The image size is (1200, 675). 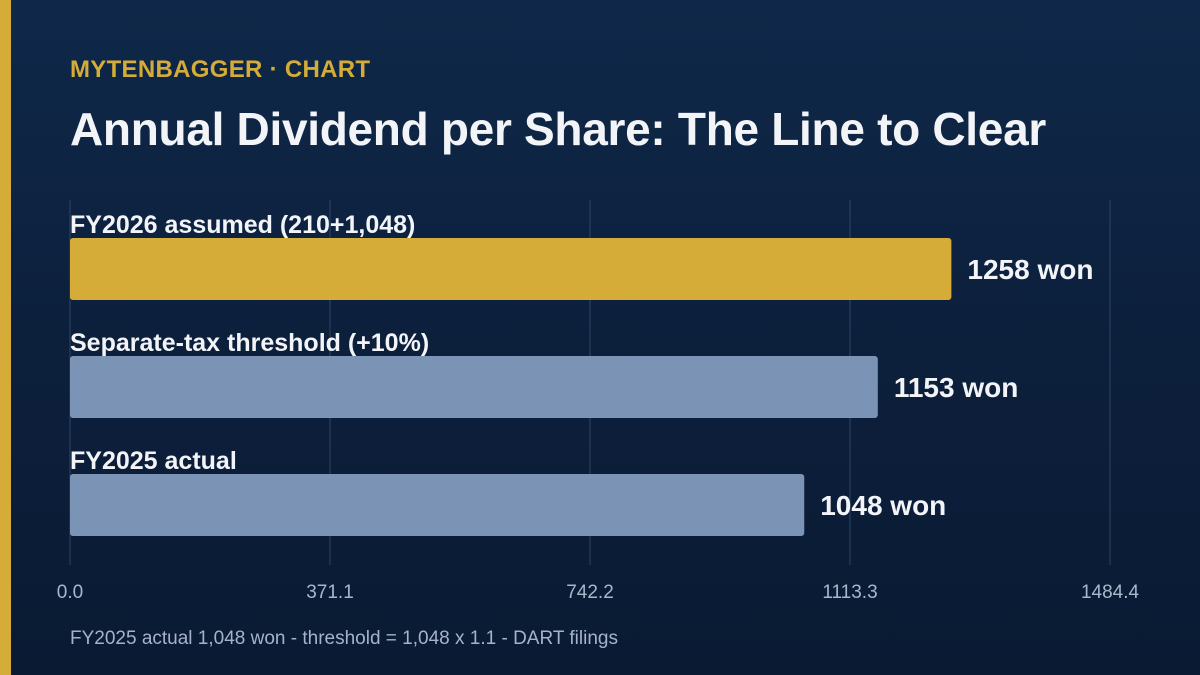 I want to click on category-label: FY2026 assumed (210+1,048), so click(x=242, y=225).